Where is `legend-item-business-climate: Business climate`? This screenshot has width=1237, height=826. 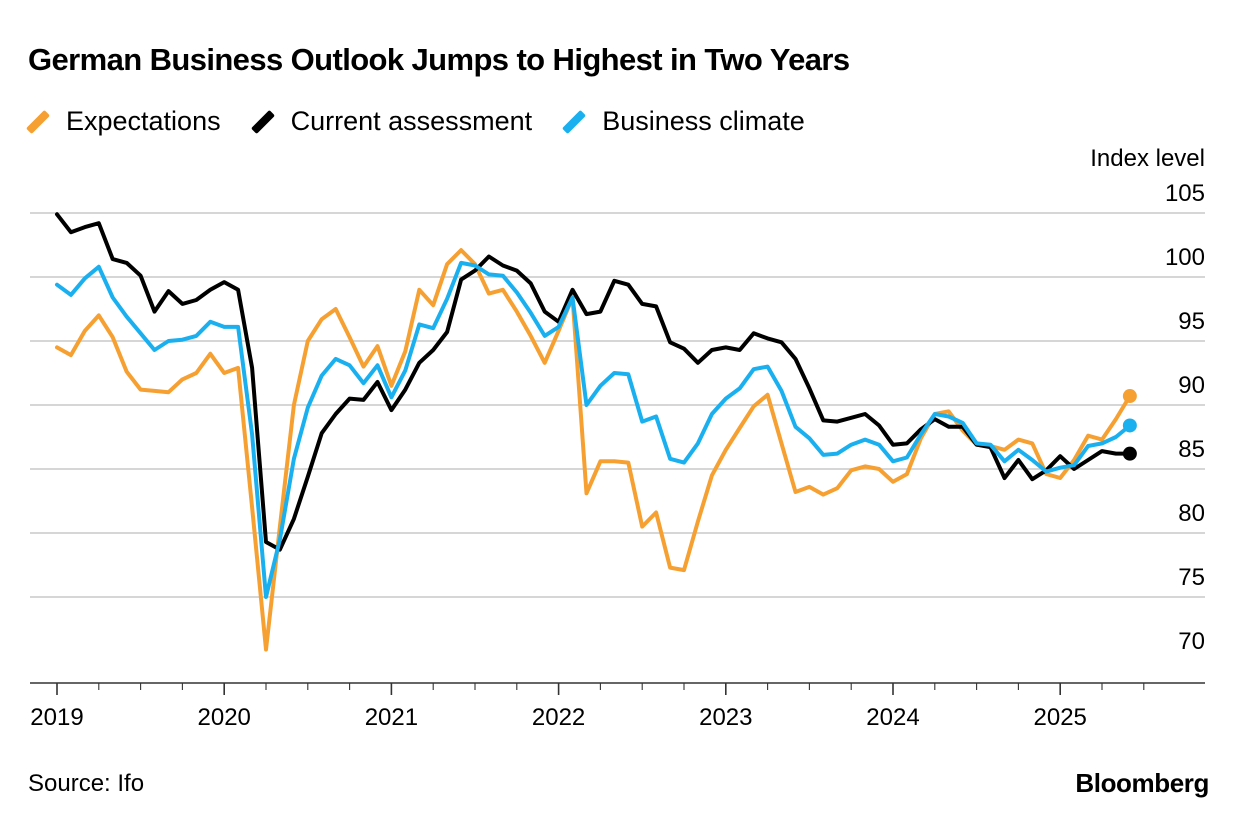
legend-item-business-climate: Business climate is located at coordinates (683, 121).